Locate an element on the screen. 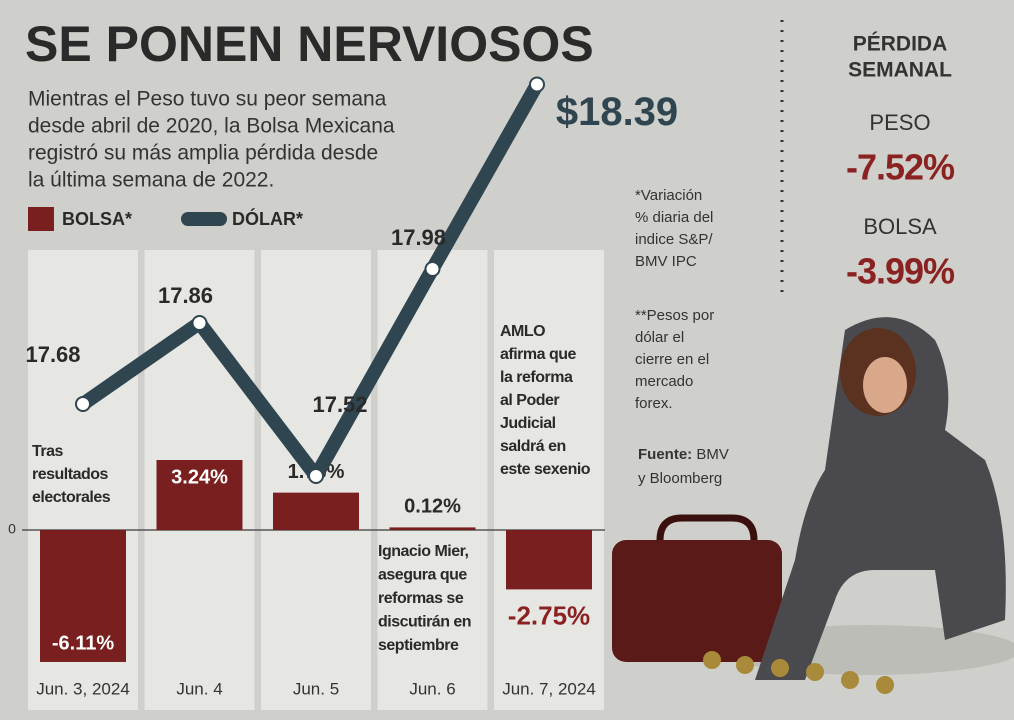  subtitle-line: desde abril de 2020, la Bolsa Mexicana is located at coordinates (211, 126).